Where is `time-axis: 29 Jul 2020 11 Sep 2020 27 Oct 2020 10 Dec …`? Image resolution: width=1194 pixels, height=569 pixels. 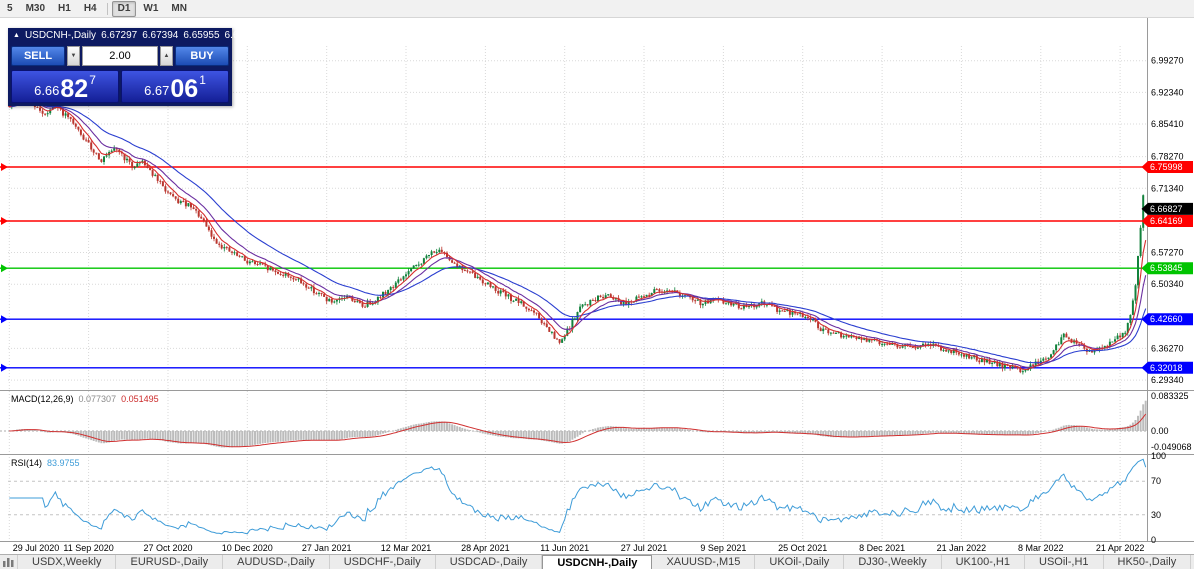
time-axis: 29 Jul 2020 11 Sep 2020 27 Oct 2020 10 Dec … is located at coordinates (579, 548).